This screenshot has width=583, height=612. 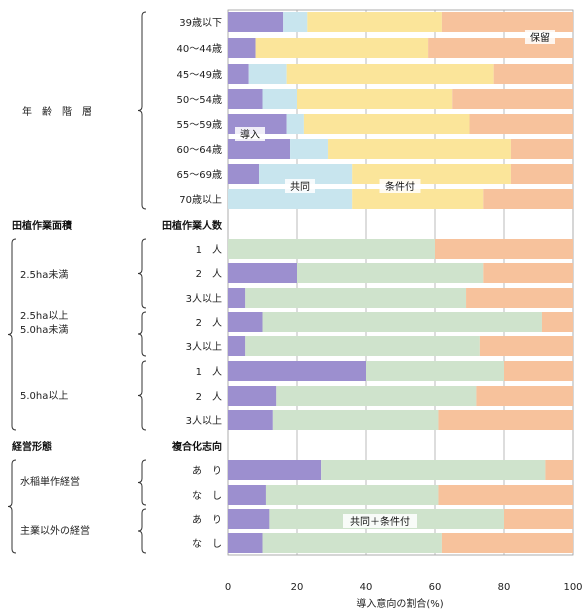 What do you see at coordinates (526, 346) in the screenshot?
I see `bar-segment-12-保留` at bounding box center [526, 346].